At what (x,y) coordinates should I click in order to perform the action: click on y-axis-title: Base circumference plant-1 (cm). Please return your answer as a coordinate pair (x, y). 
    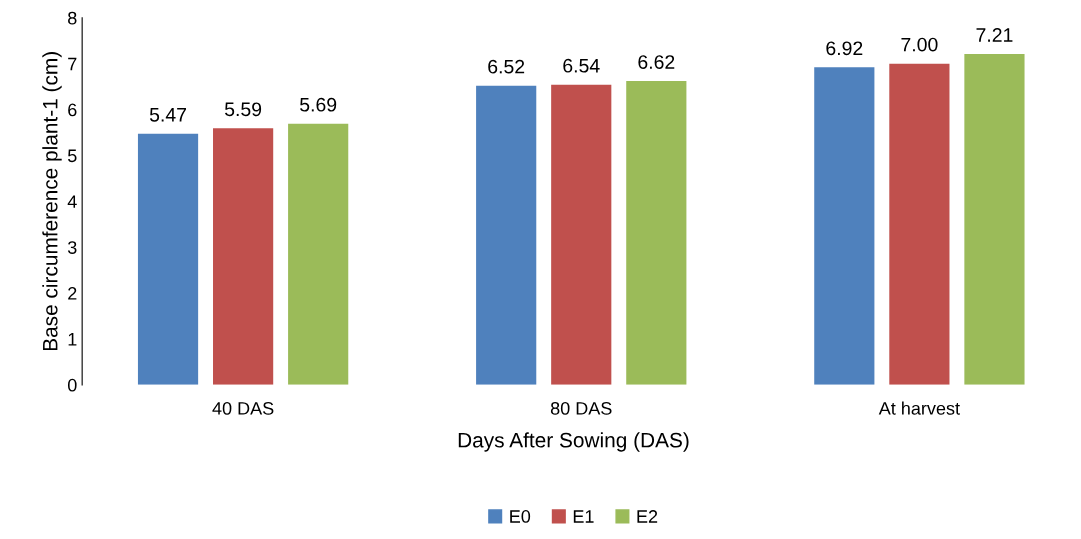
    Looking at the image, I should click on (52, 201).